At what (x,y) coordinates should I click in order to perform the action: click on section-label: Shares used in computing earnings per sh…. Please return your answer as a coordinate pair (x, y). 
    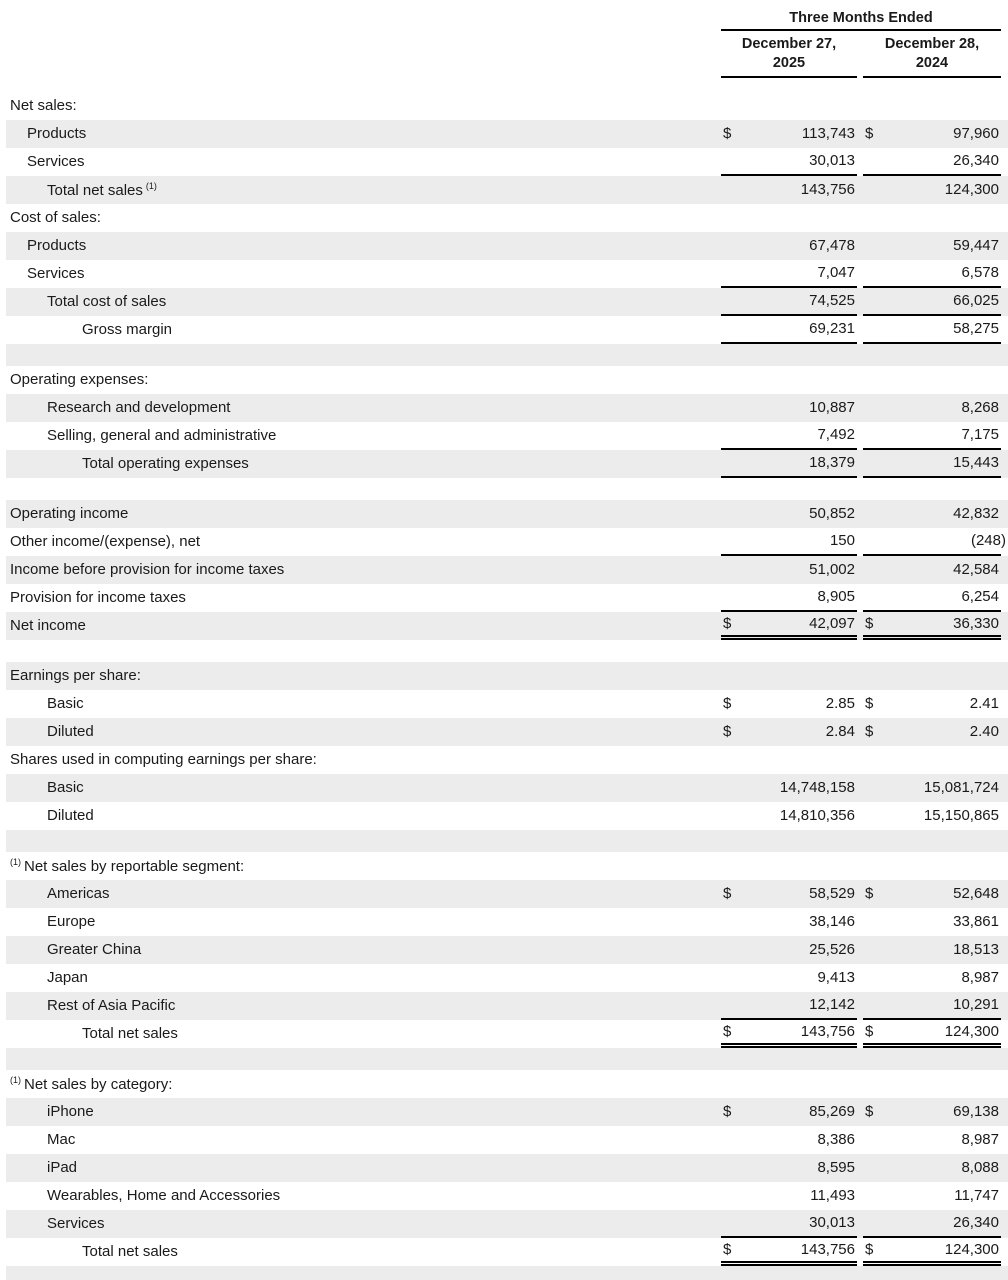
    Looking at the image, I should click on (163, 760).